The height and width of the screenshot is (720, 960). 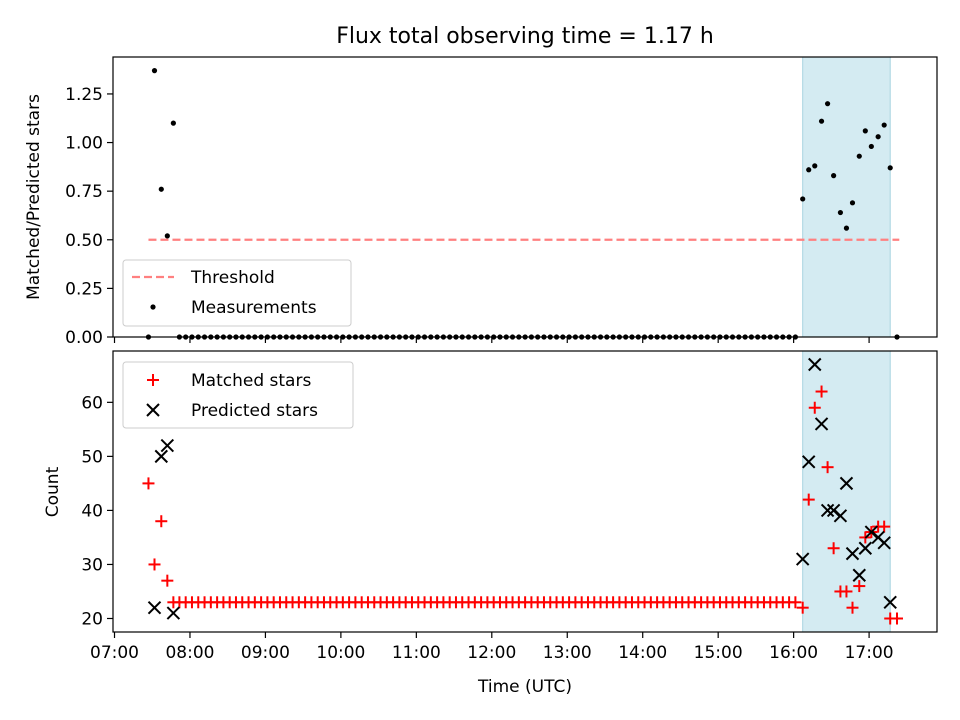 I want to click on legend-threshold-label: Threshold, so click(x=232, y=278).